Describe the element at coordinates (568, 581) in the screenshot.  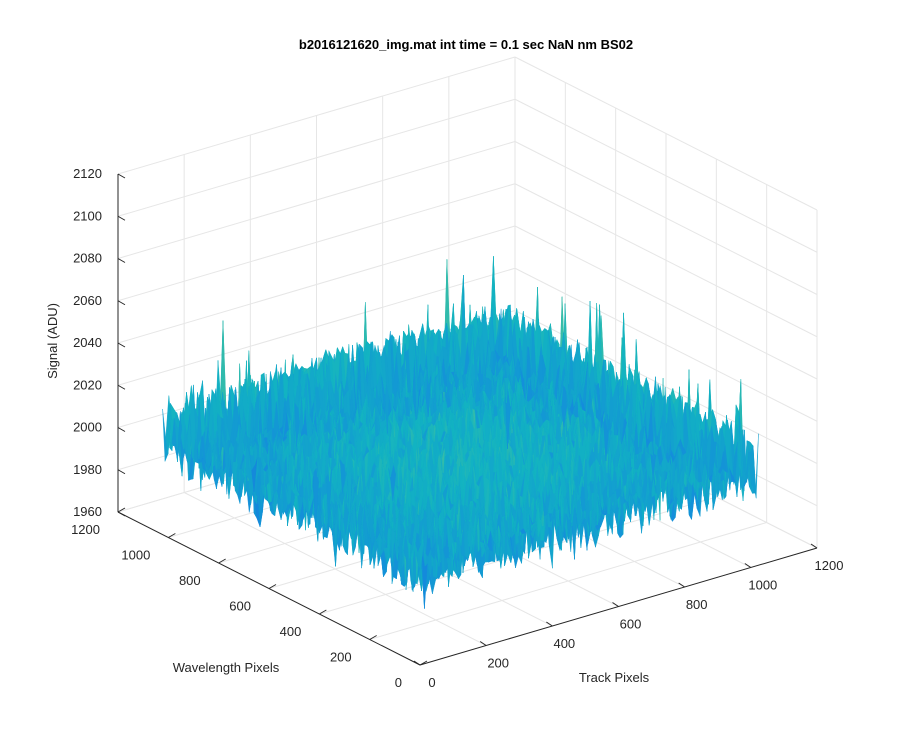
I see `floor-grid-line` at that location.